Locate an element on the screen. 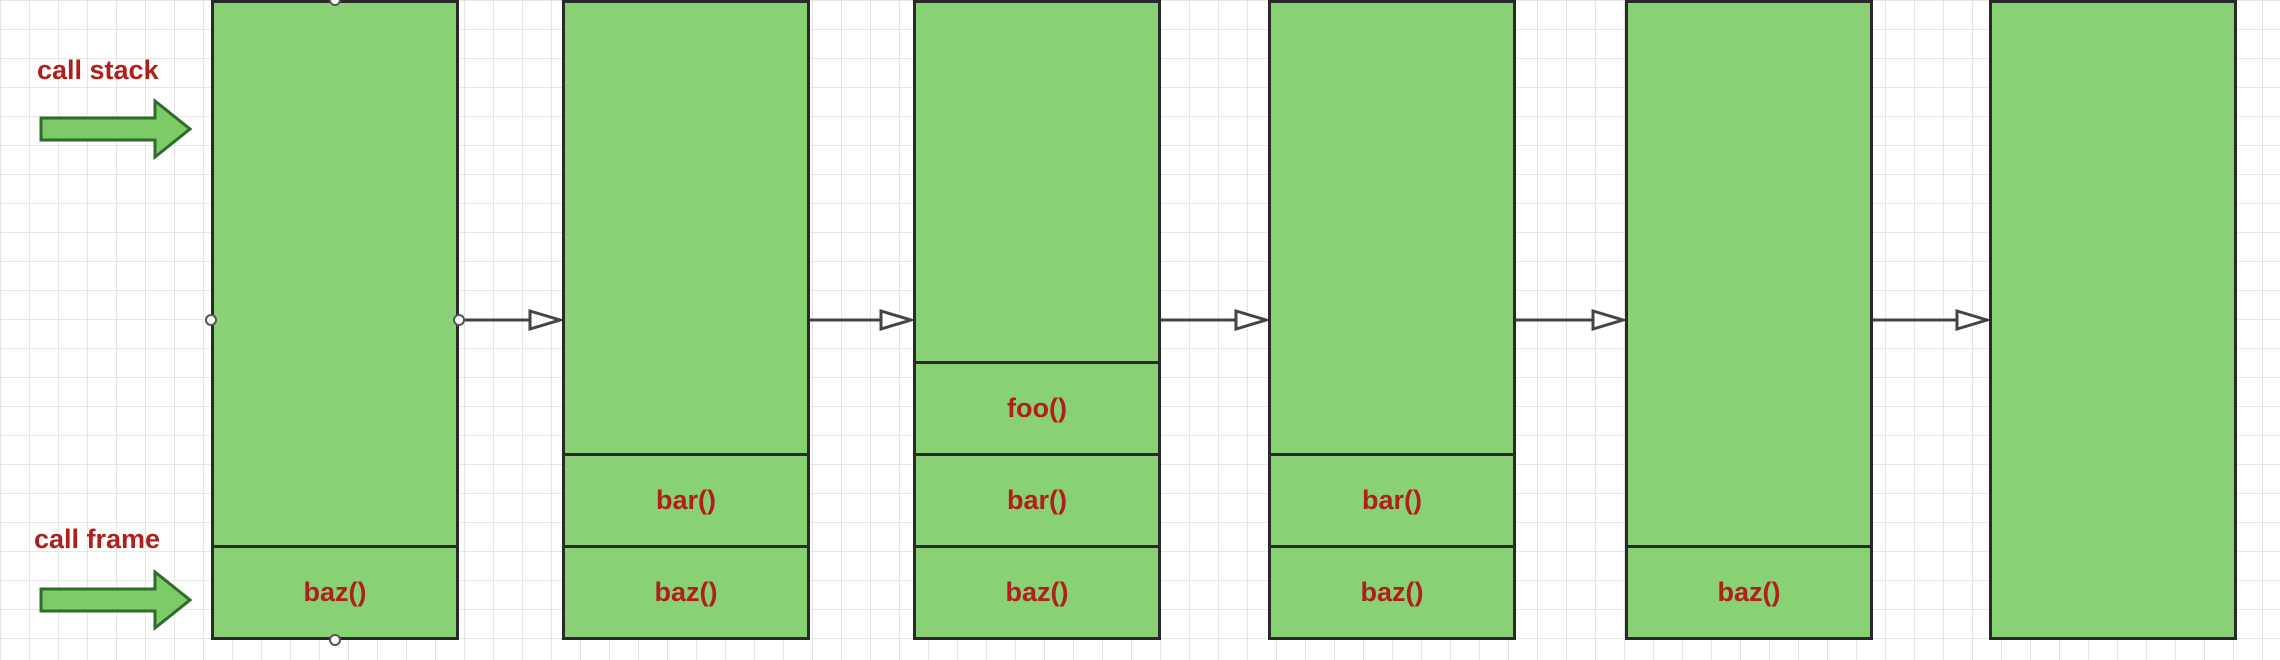 The image size is (2280, 660). call-frame: foo() is located at coordinates (1037, 407).